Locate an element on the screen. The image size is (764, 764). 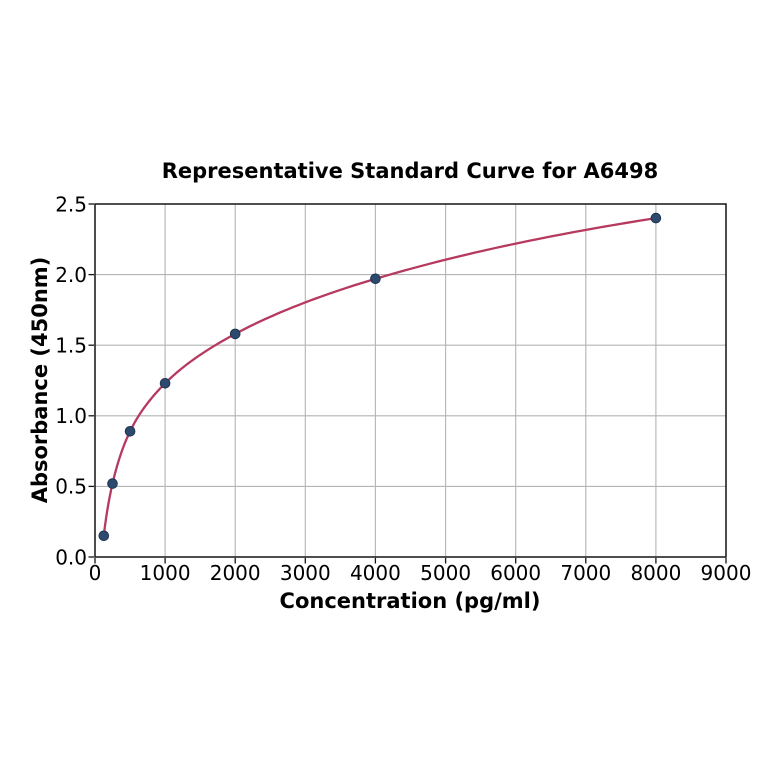
x-tick-label: 3000 is located at coordinates (305, 573).